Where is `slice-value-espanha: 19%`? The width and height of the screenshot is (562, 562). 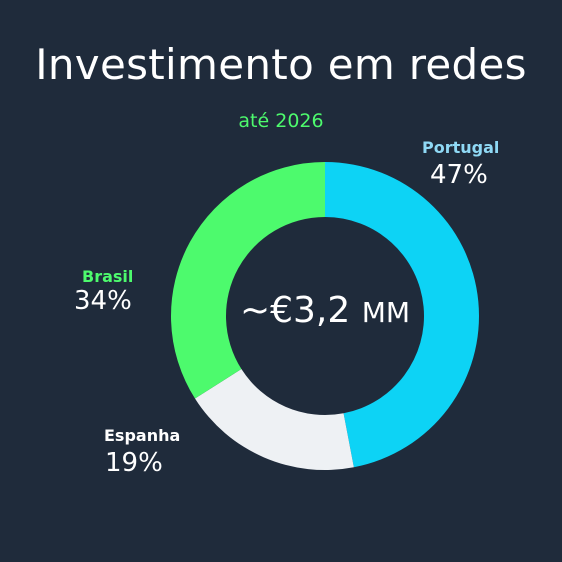 slice-value-espanha: 19% is located at coordinates (134, 463).